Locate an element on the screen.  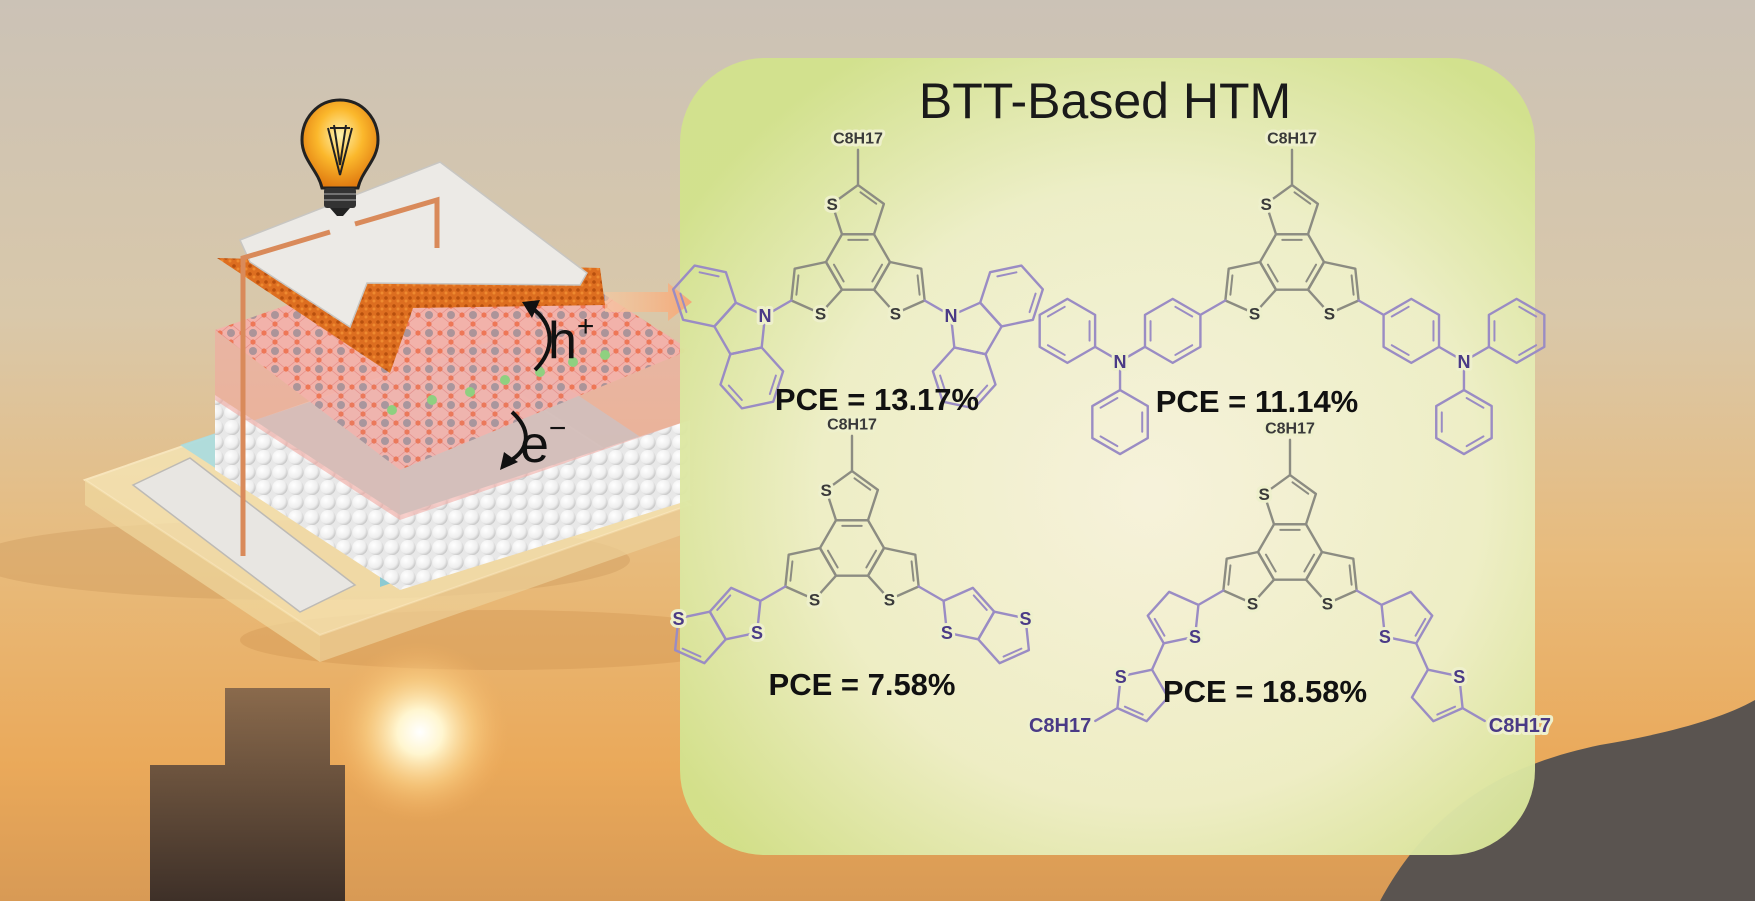
glass-substrate-front is located at coordinates (505, 583).